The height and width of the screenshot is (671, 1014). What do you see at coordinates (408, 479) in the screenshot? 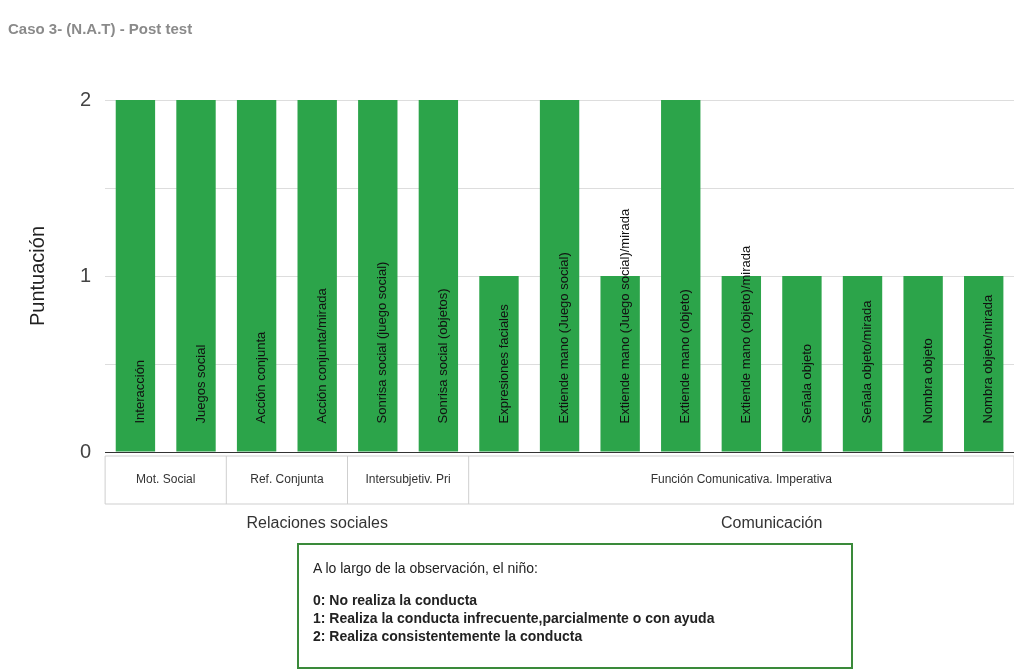
I see `text: Intersubjetiv. Pri` at bounding box center [408, 479].